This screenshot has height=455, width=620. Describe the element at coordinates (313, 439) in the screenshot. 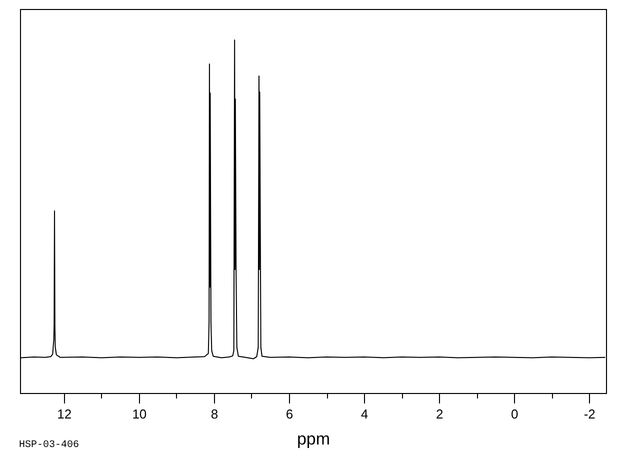

I see `x-axis-title: ppm` at that location.